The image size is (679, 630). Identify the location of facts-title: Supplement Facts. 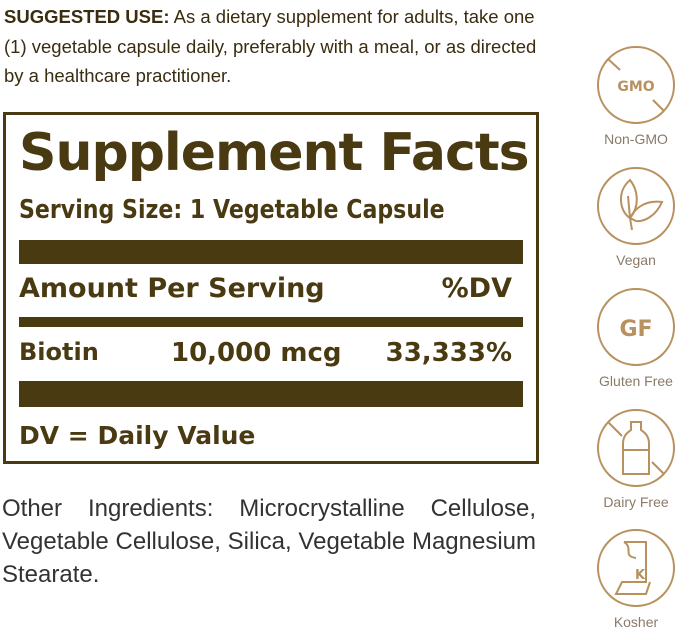
(274, 153).